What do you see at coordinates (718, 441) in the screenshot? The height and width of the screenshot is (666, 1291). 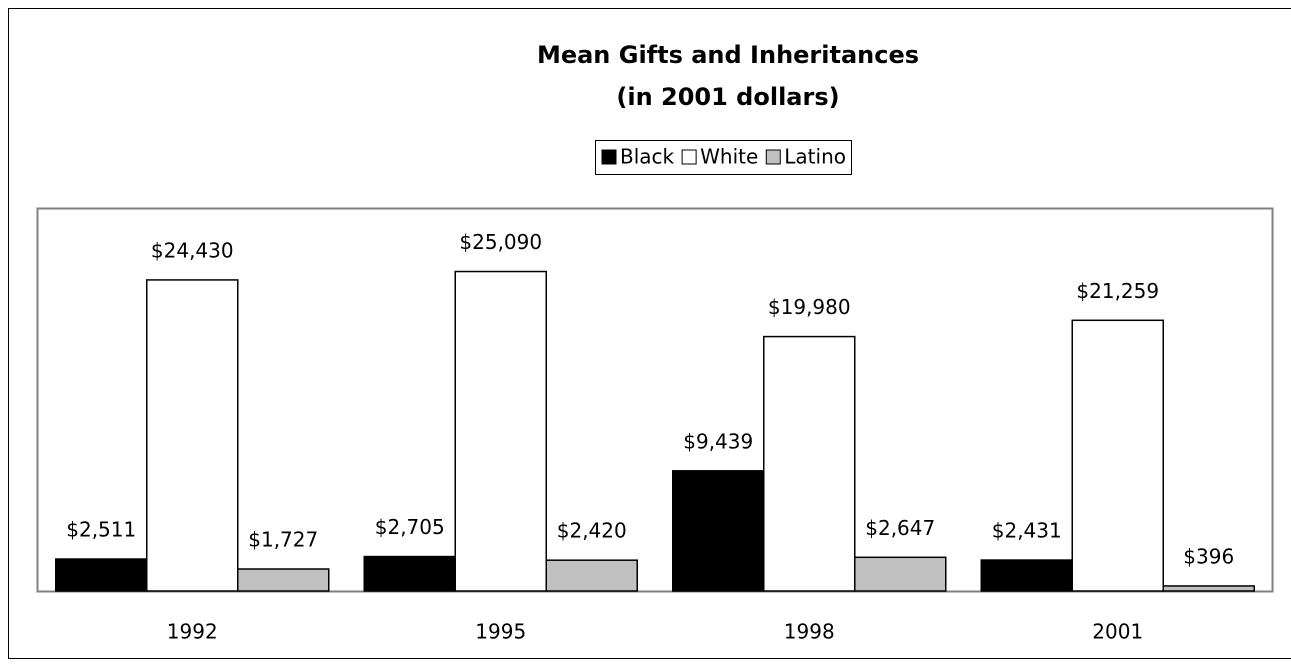 I see `data-label: $9,439` at bounding box center [718, 441].